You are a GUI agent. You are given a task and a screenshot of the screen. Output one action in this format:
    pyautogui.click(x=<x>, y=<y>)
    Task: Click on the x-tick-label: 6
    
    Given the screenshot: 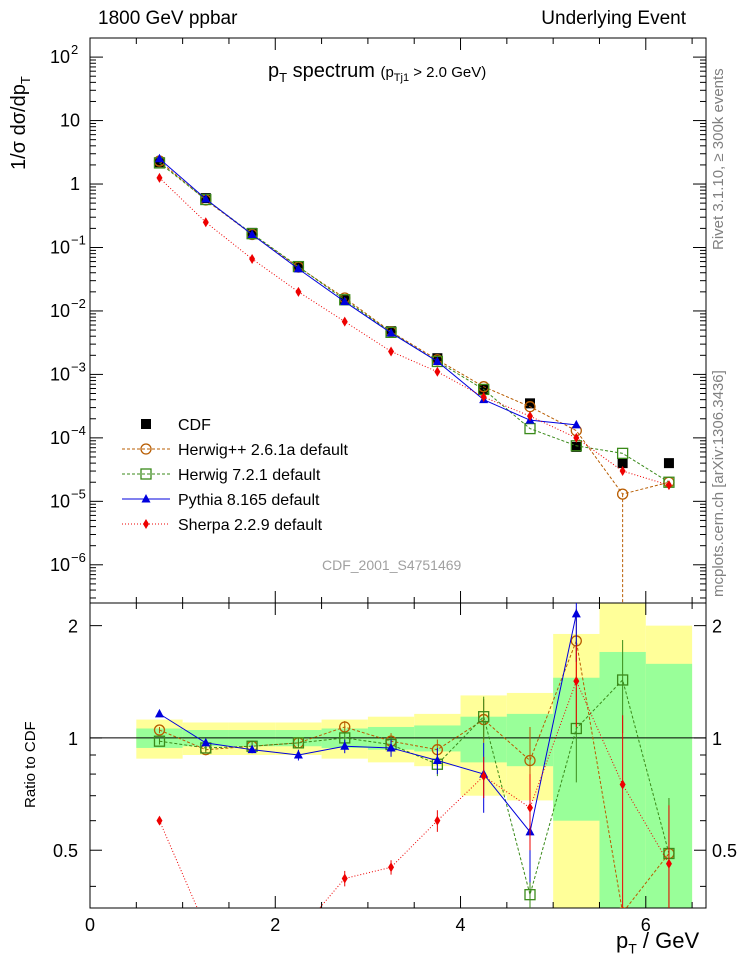 What is the action you would take?
    pyautogui.click(x=646, y=925)
    